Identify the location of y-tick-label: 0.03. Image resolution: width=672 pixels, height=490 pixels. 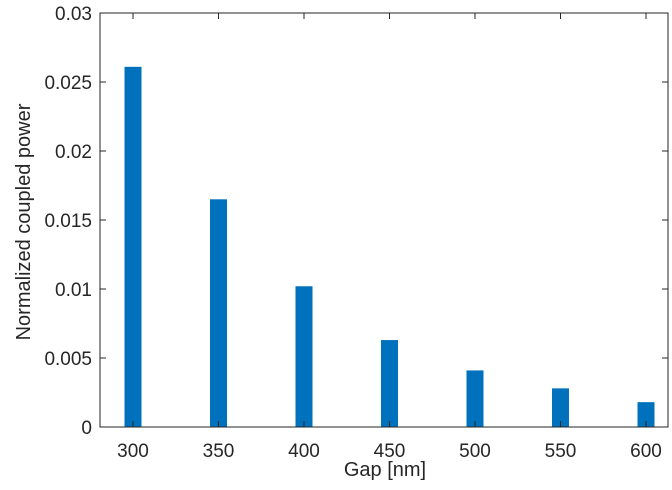
(73, 14).